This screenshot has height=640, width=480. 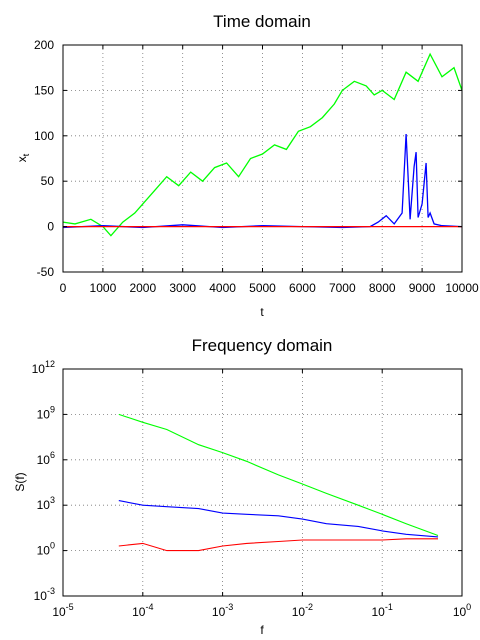 I want to click on frequency-domain-series, so click(x=278, y=482).